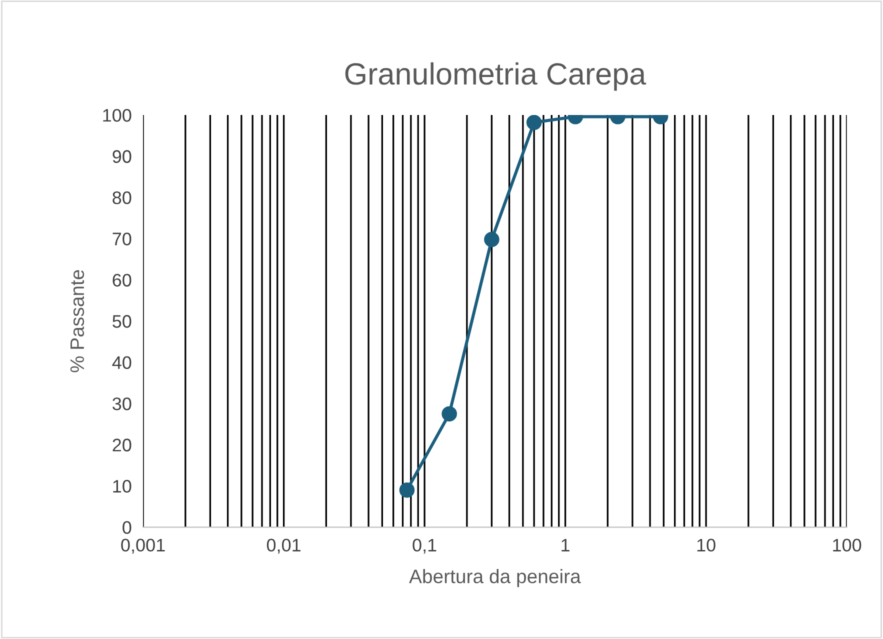 Image resolution: width=883 pixels, height=639 pixels. I want to click on y-tick-label: 10, so click(122, 486).